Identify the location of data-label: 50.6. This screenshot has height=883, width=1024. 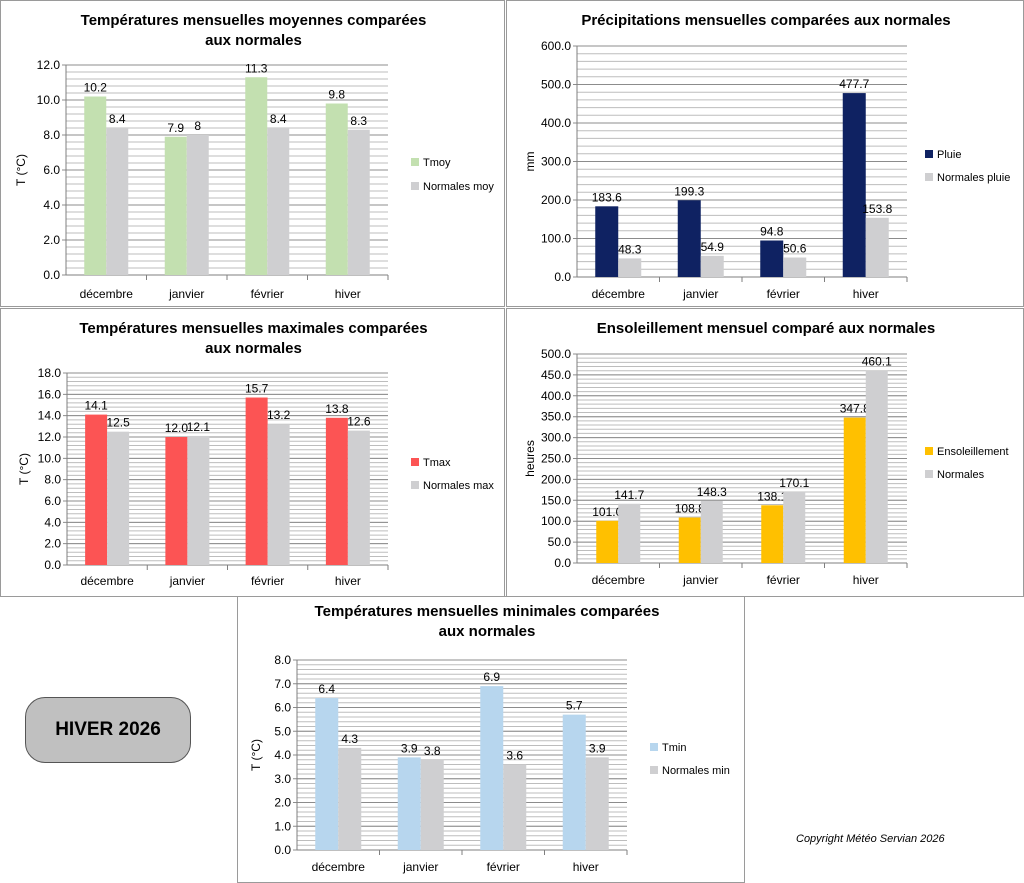
(795, 249).